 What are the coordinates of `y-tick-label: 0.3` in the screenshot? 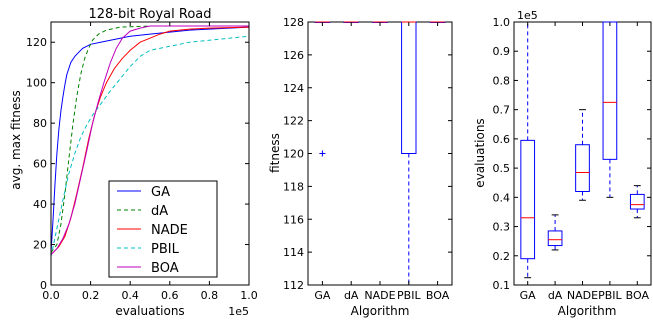 It's located at (502, 227).